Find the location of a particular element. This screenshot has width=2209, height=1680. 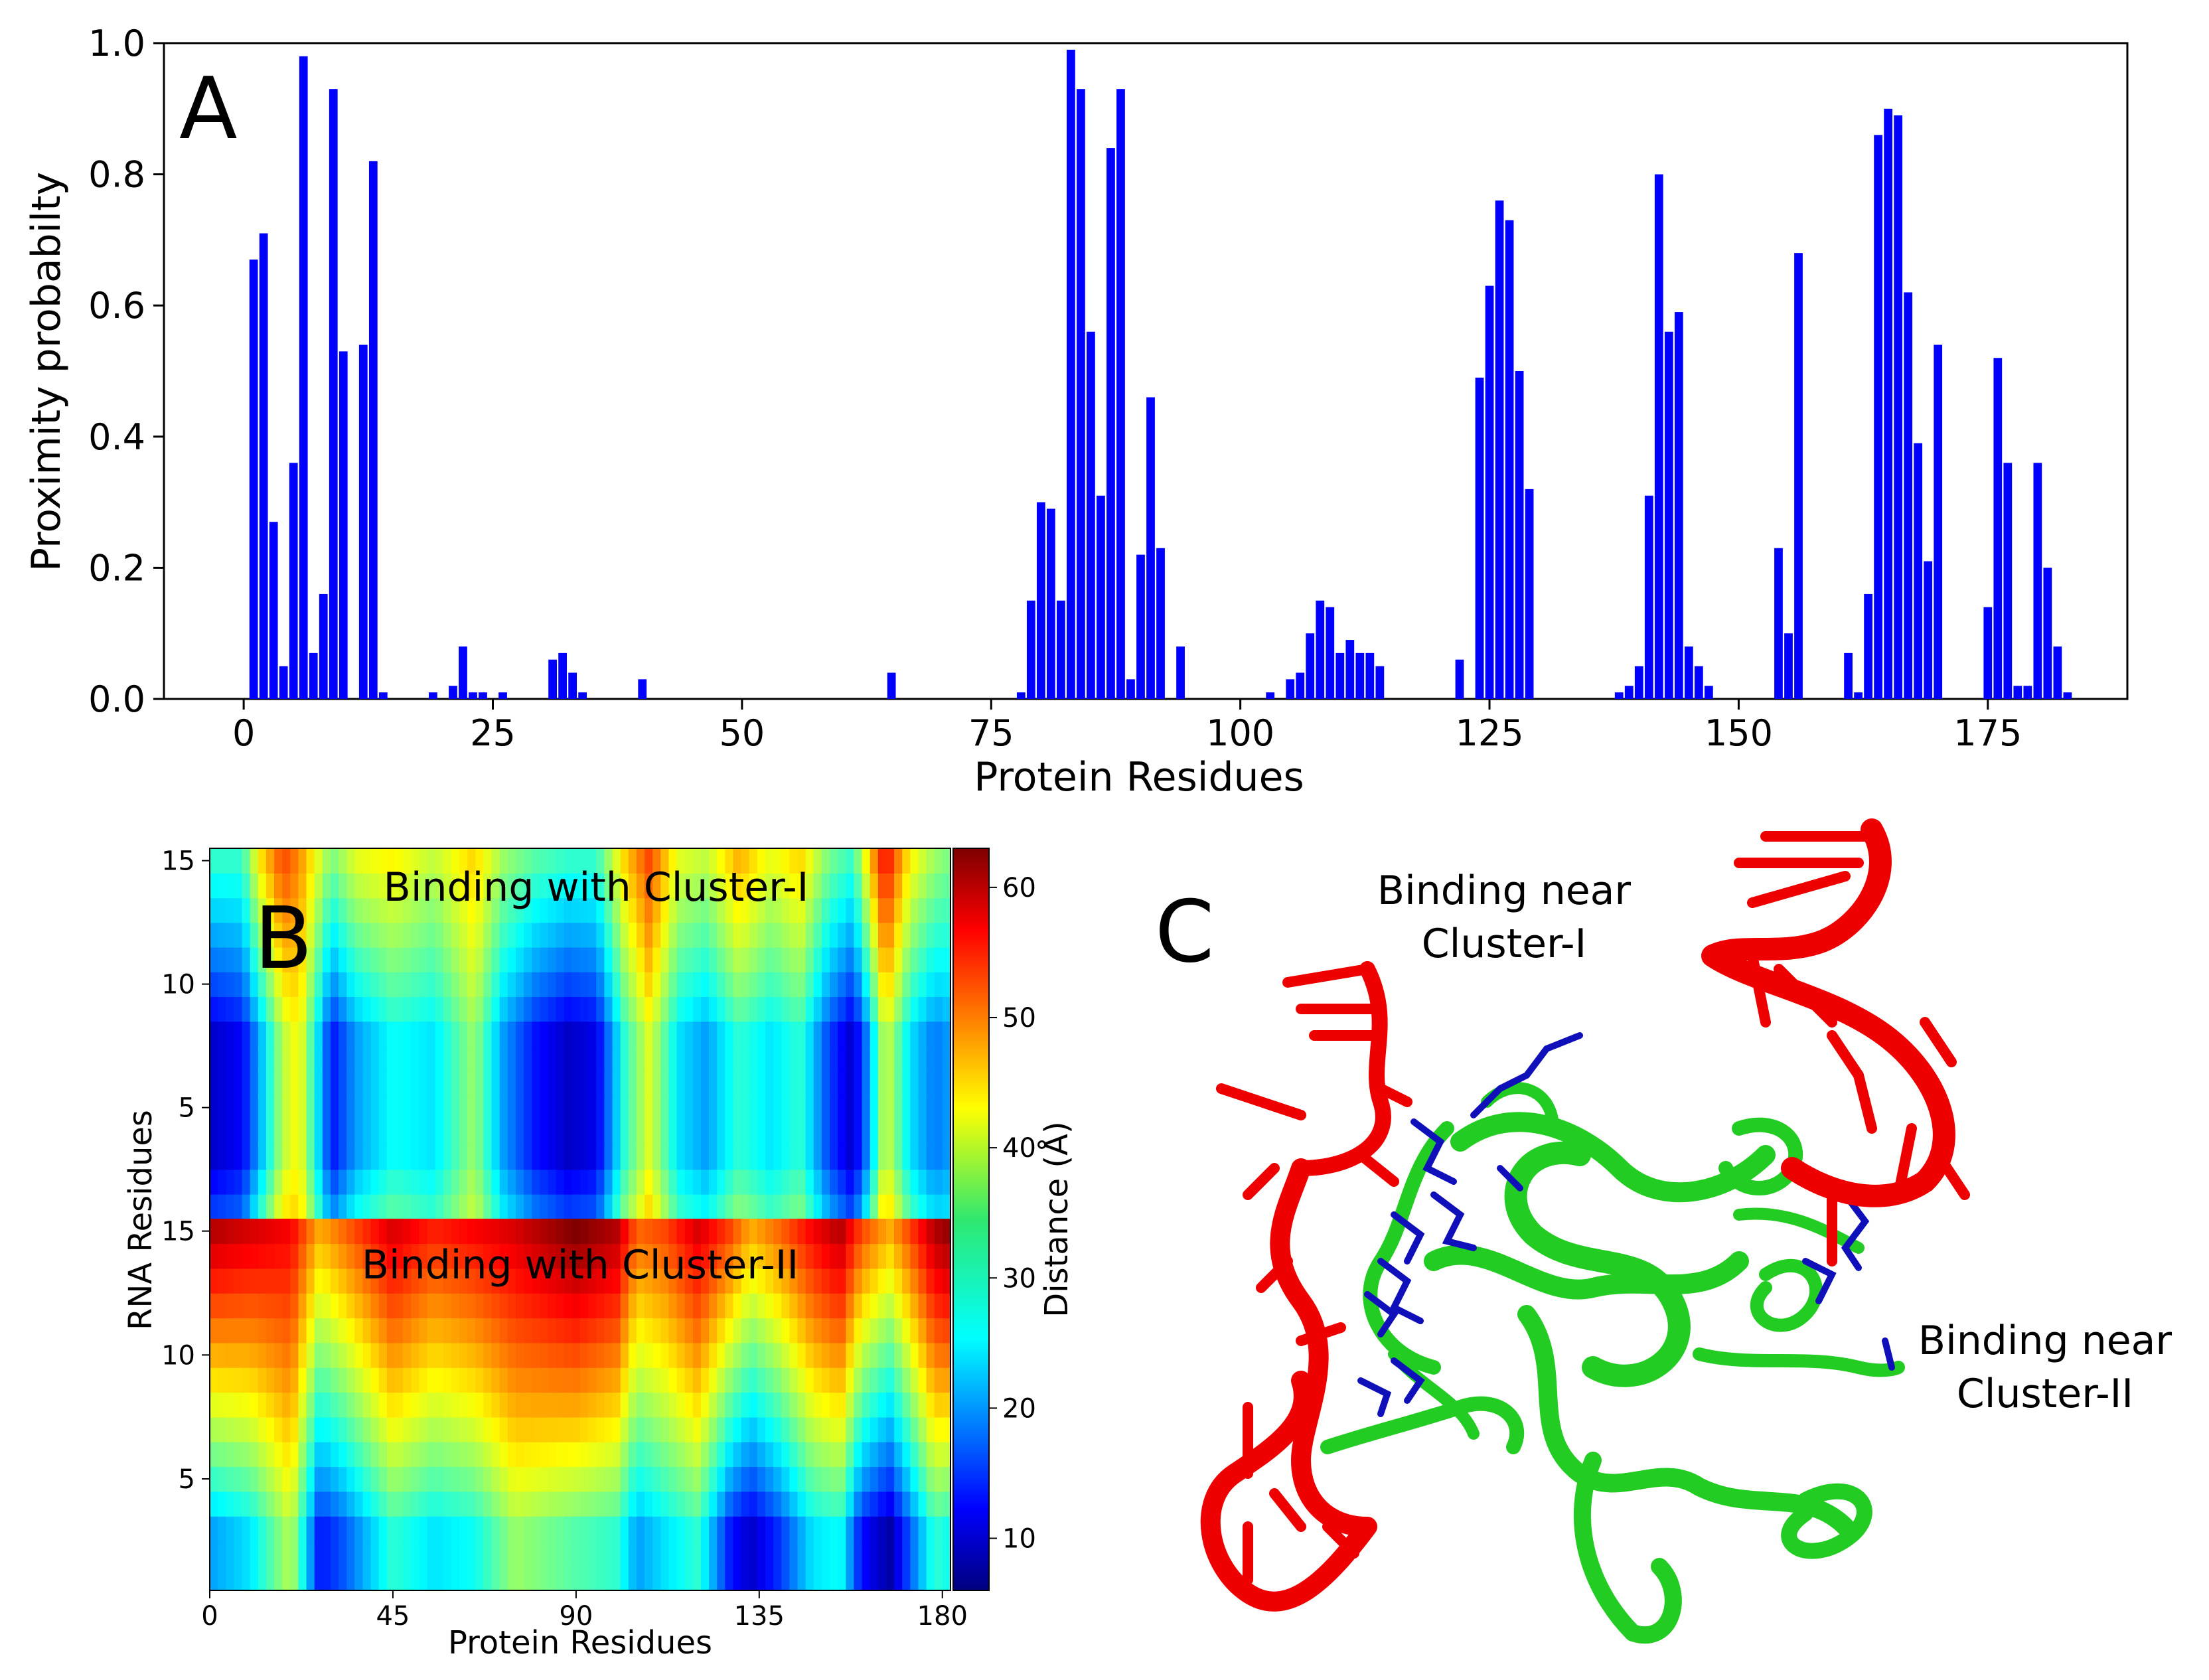

panel-label-b: B is located at coordinates (283, 938).